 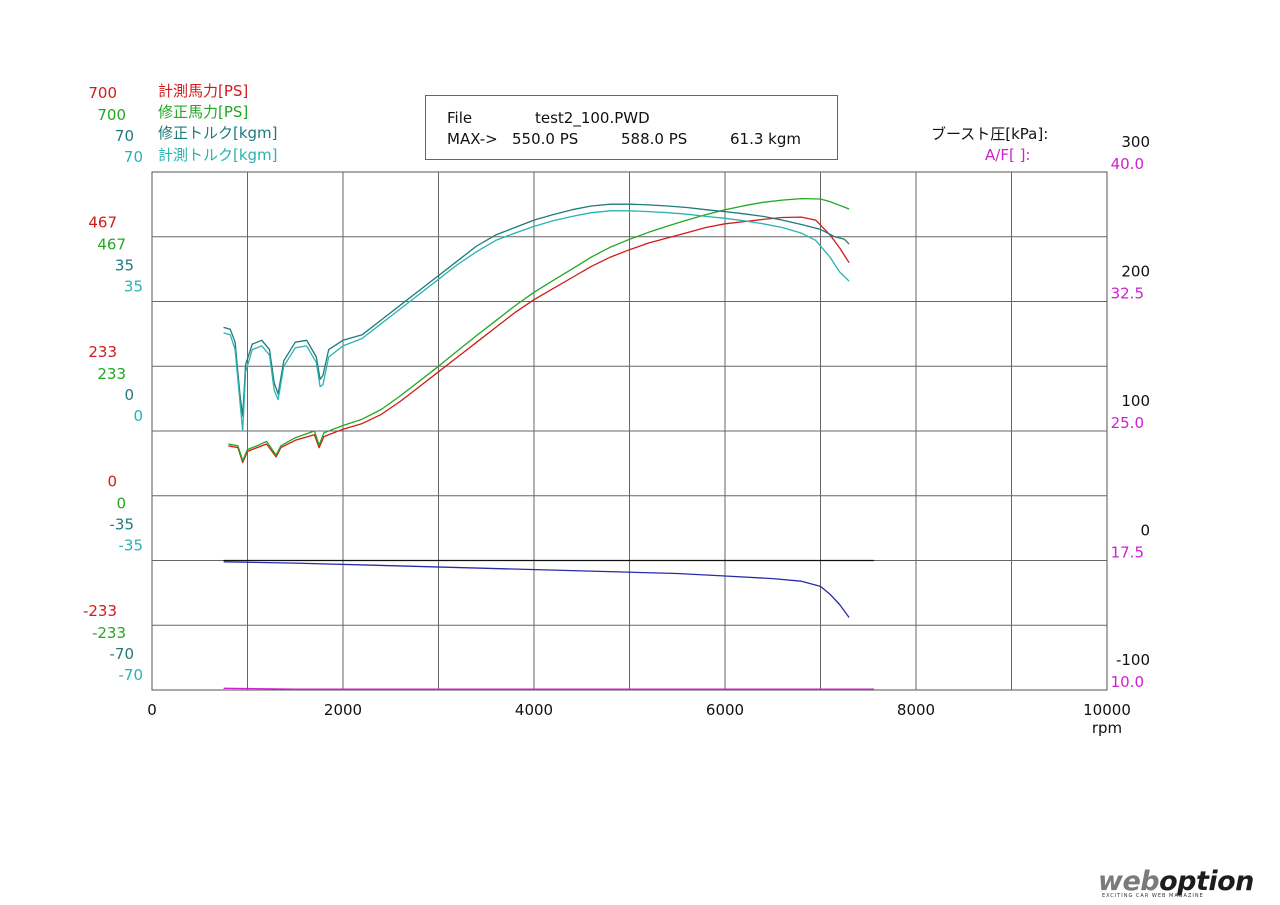 I want to click on file-name: test2_100.PWD, so click(x=592, y=118).